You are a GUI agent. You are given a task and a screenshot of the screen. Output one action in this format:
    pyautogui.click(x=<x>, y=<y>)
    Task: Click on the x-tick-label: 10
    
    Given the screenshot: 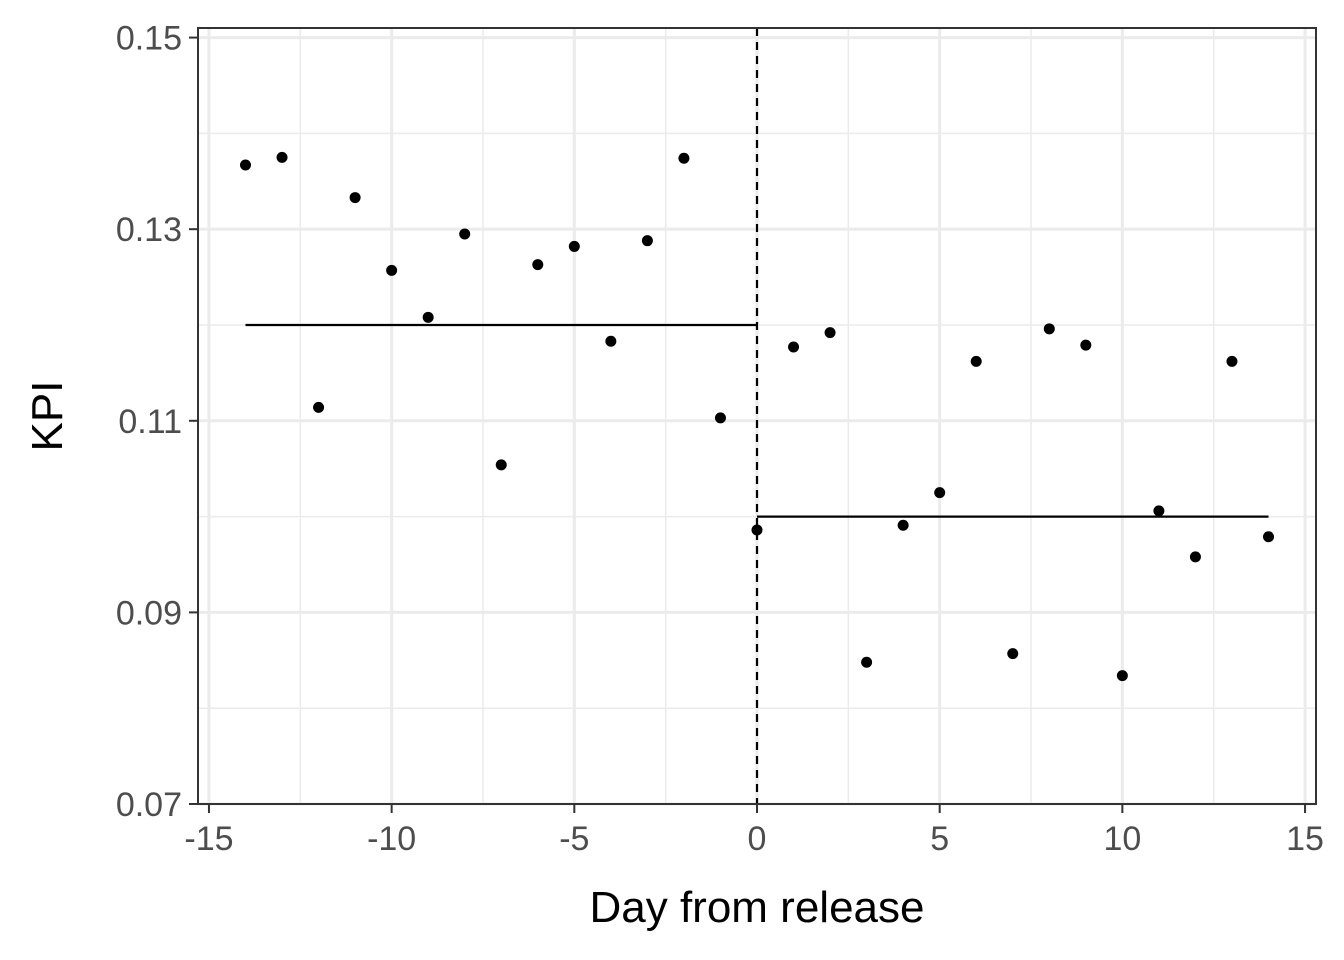 What is the action you would take?
    pyautogui.click(x=1122, y=839)
    